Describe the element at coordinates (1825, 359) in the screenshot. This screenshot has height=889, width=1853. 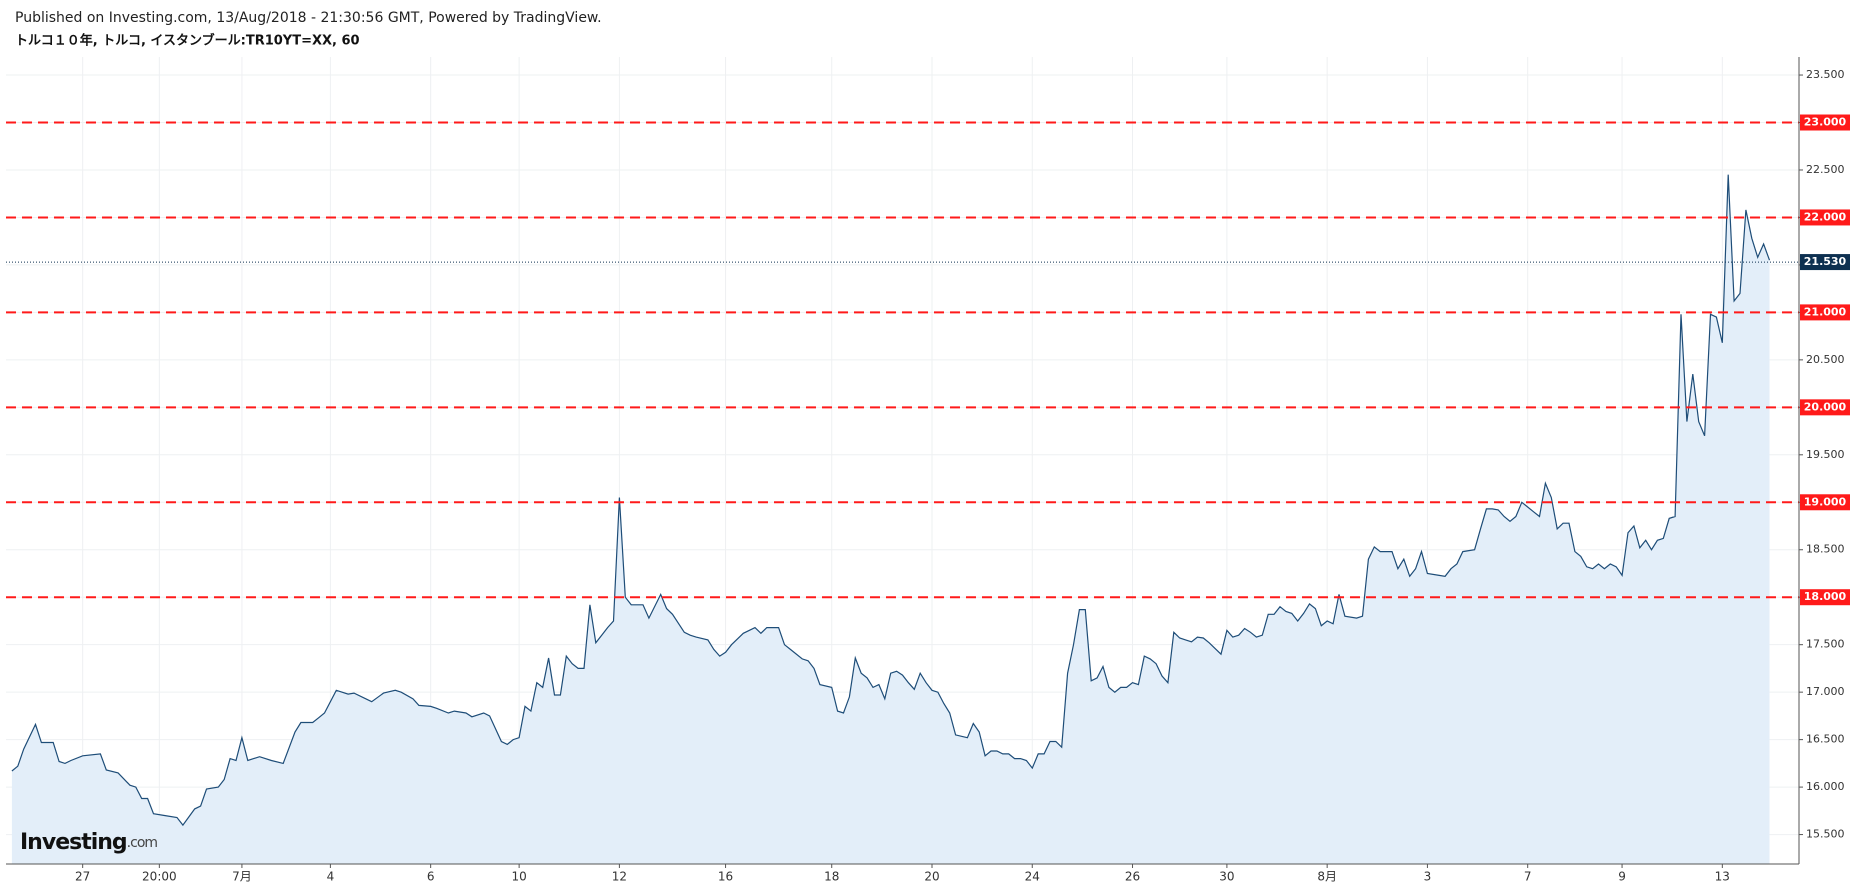
I see `y-tick-label: 20.500` at that location.